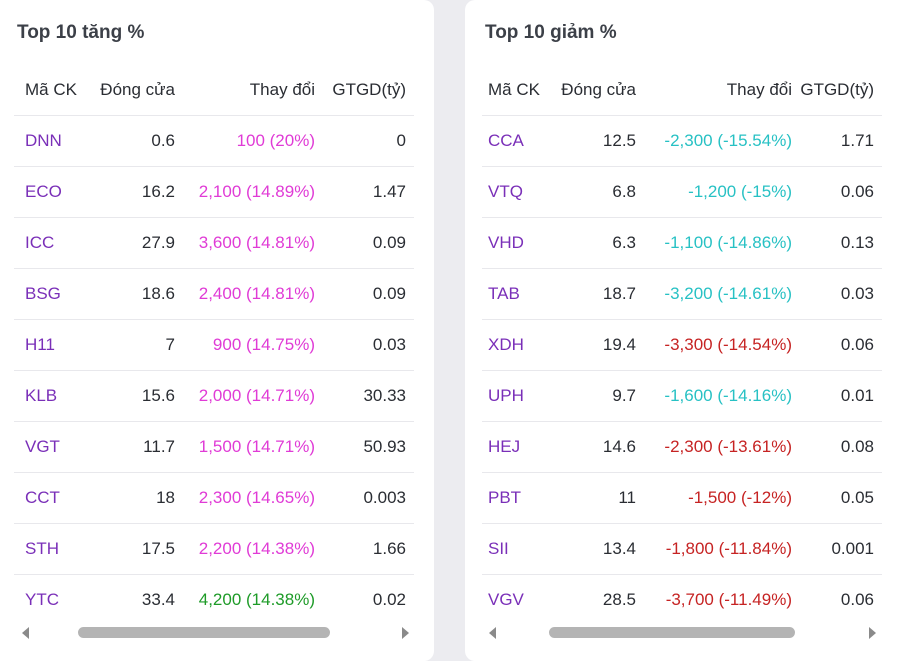  I want to click on table-row: YTC 33.4 4,200 (14.38%) 0.02, so click(214, 599).